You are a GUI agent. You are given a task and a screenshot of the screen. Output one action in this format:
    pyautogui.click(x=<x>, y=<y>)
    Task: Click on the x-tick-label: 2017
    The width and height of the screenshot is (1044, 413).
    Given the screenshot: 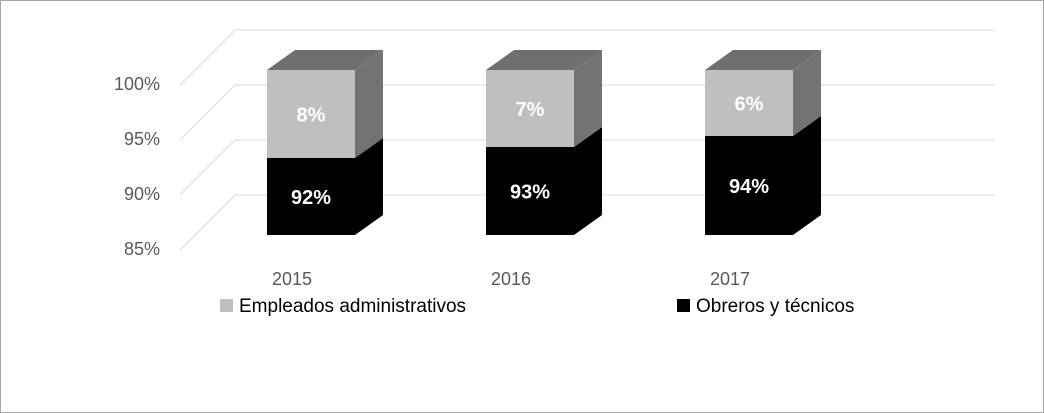 What is the action you would take?
    pyautogui.click(x=730, y=279)
    